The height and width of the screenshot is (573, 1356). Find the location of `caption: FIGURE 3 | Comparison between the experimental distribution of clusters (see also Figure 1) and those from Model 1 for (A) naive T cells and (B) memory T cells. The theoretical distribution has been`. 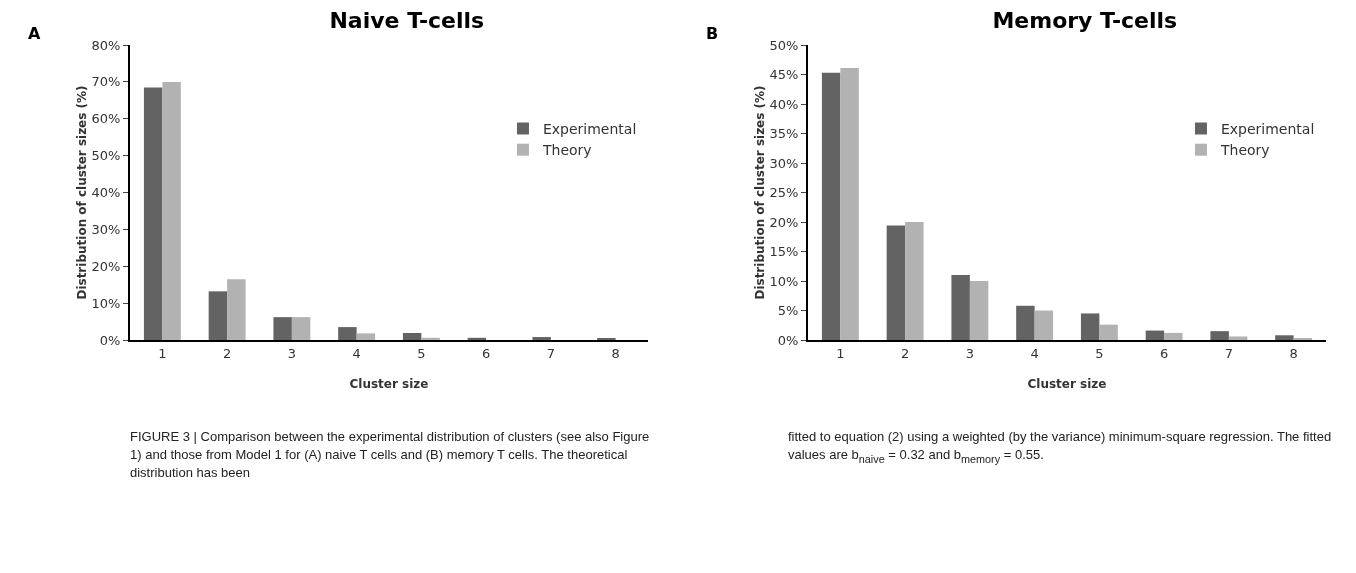

caption: FIGURE 3 | Comparison between the experimental distribution of clusters (see also Figure 1) and those from Model 1 for (A) naive T cells and (B) memory T cells. The theoretical distribution has been is located at coordinates (390, 455).